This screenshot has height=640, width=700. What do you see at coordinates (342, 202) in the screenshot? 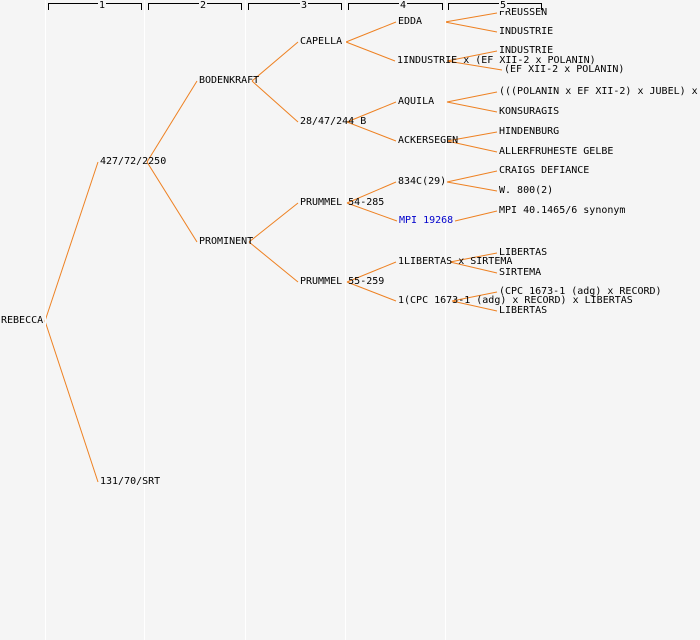
I see `tree-node-prummel54: PRUMMEL 54-285` at bounding box center [342, 202].